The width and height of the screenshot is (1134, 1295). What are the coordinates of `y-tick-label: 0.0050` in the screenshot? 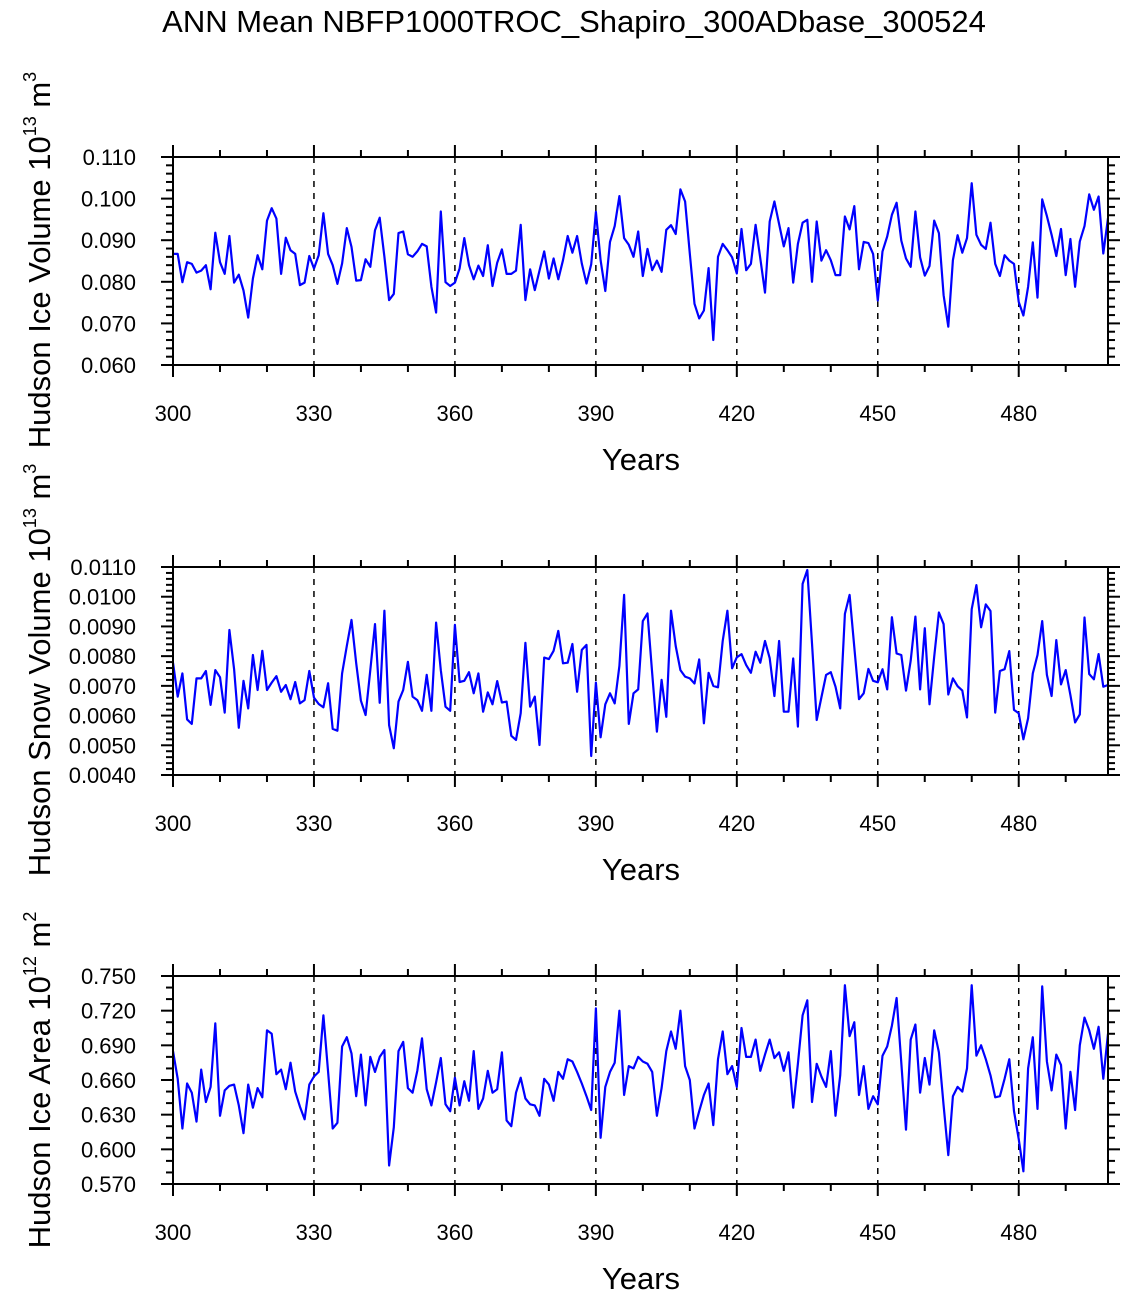 It's located at (102, 745).